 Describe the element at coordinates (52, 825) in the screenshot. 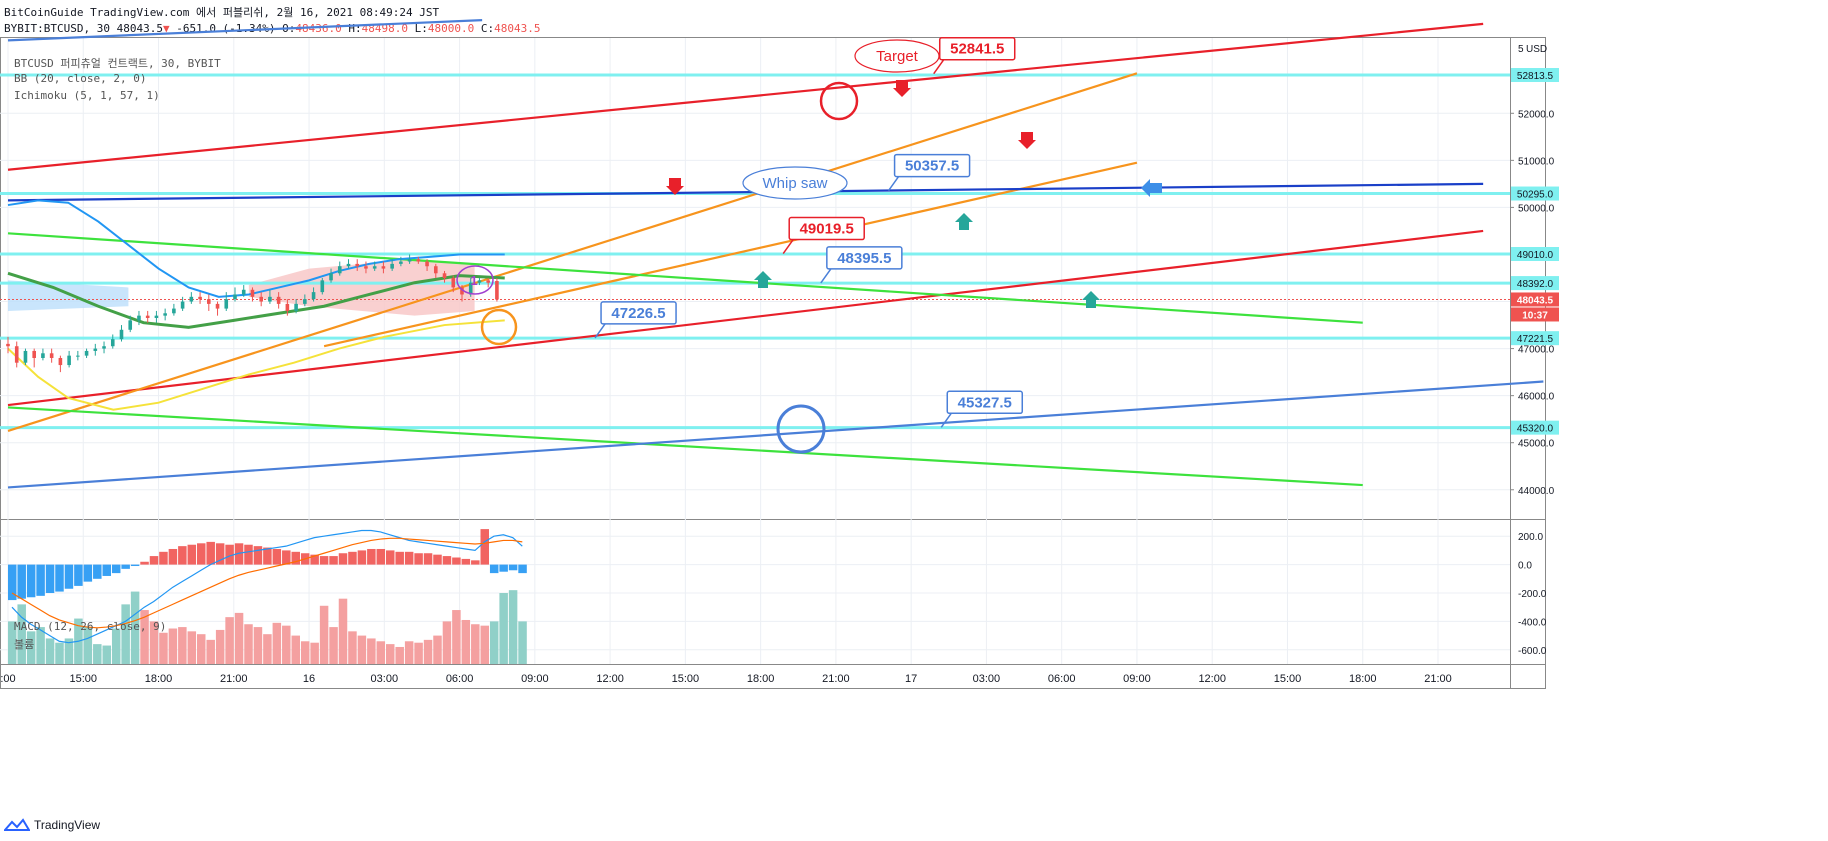

I see `footer-brand: TradingView` at that location.